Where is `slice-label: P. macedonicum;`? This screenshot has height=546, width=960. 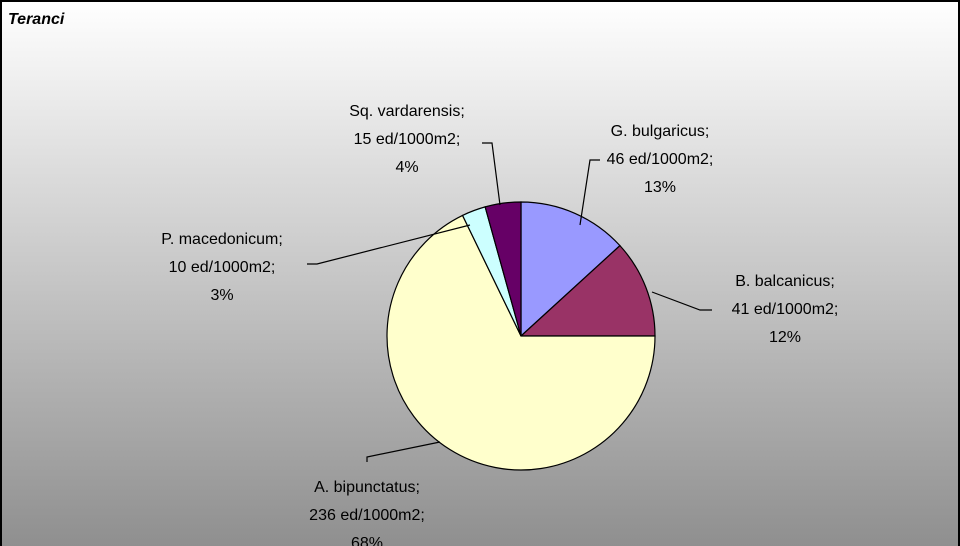
slice-label: P. macedonicum; is located at coordinates (222, 239).